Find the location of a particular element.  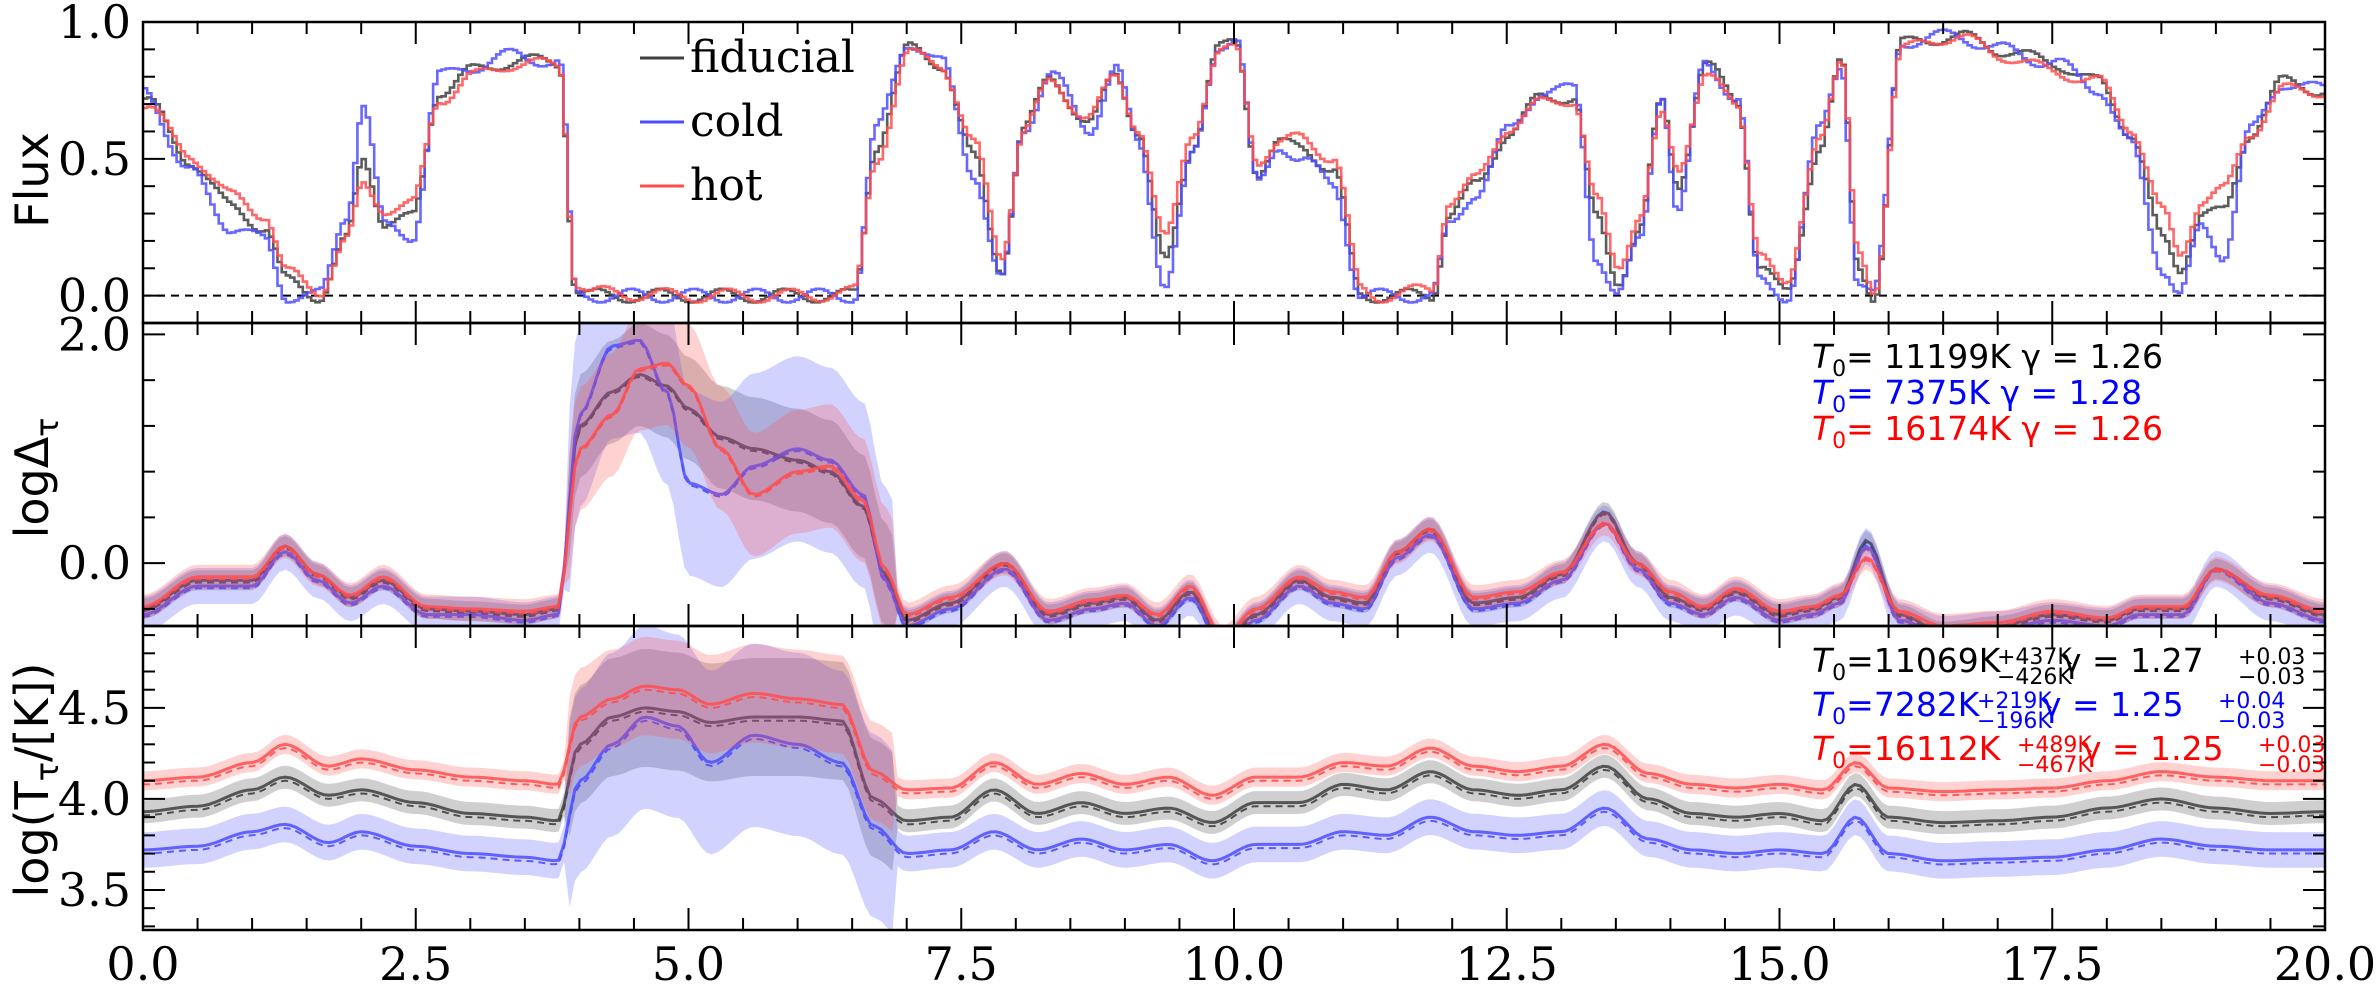

density-annotation-fiducial: T0= 11199K γ = 1.26 is located at coordinates (1987, 359).